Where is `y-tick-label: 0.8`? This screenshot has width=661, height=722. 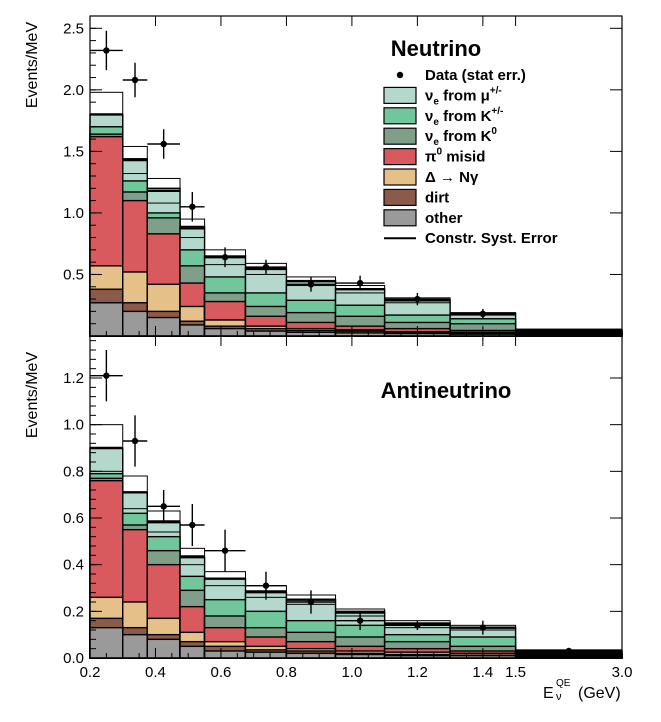 y-tick-label: 0.8 is located at coordinates (73, 471).